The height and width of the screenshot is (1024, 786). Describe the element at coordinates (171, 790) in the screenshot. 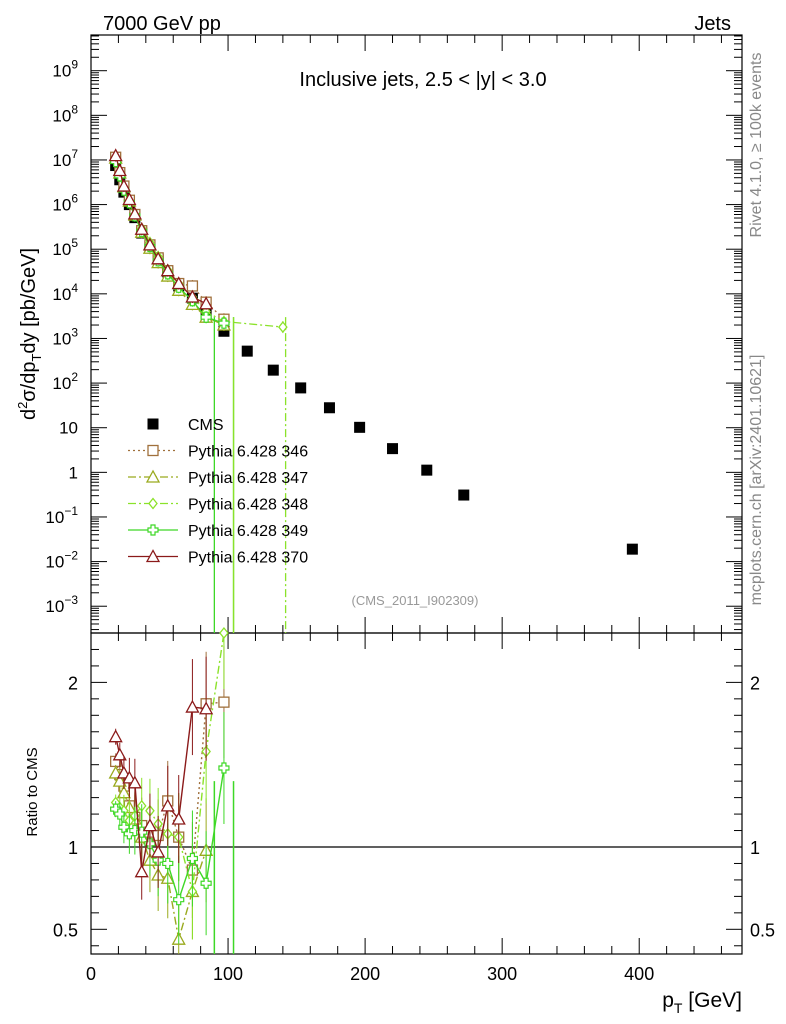

I see `ratio-data-layer` at that location.